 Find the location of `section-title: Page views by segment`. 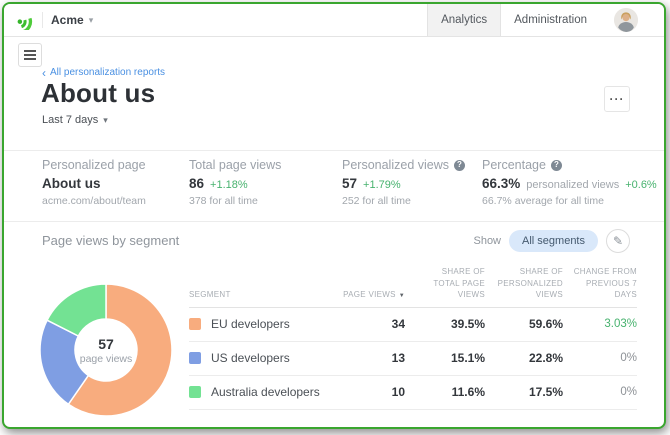

section-title: Page views by segment is located at coordinates (111, 240).